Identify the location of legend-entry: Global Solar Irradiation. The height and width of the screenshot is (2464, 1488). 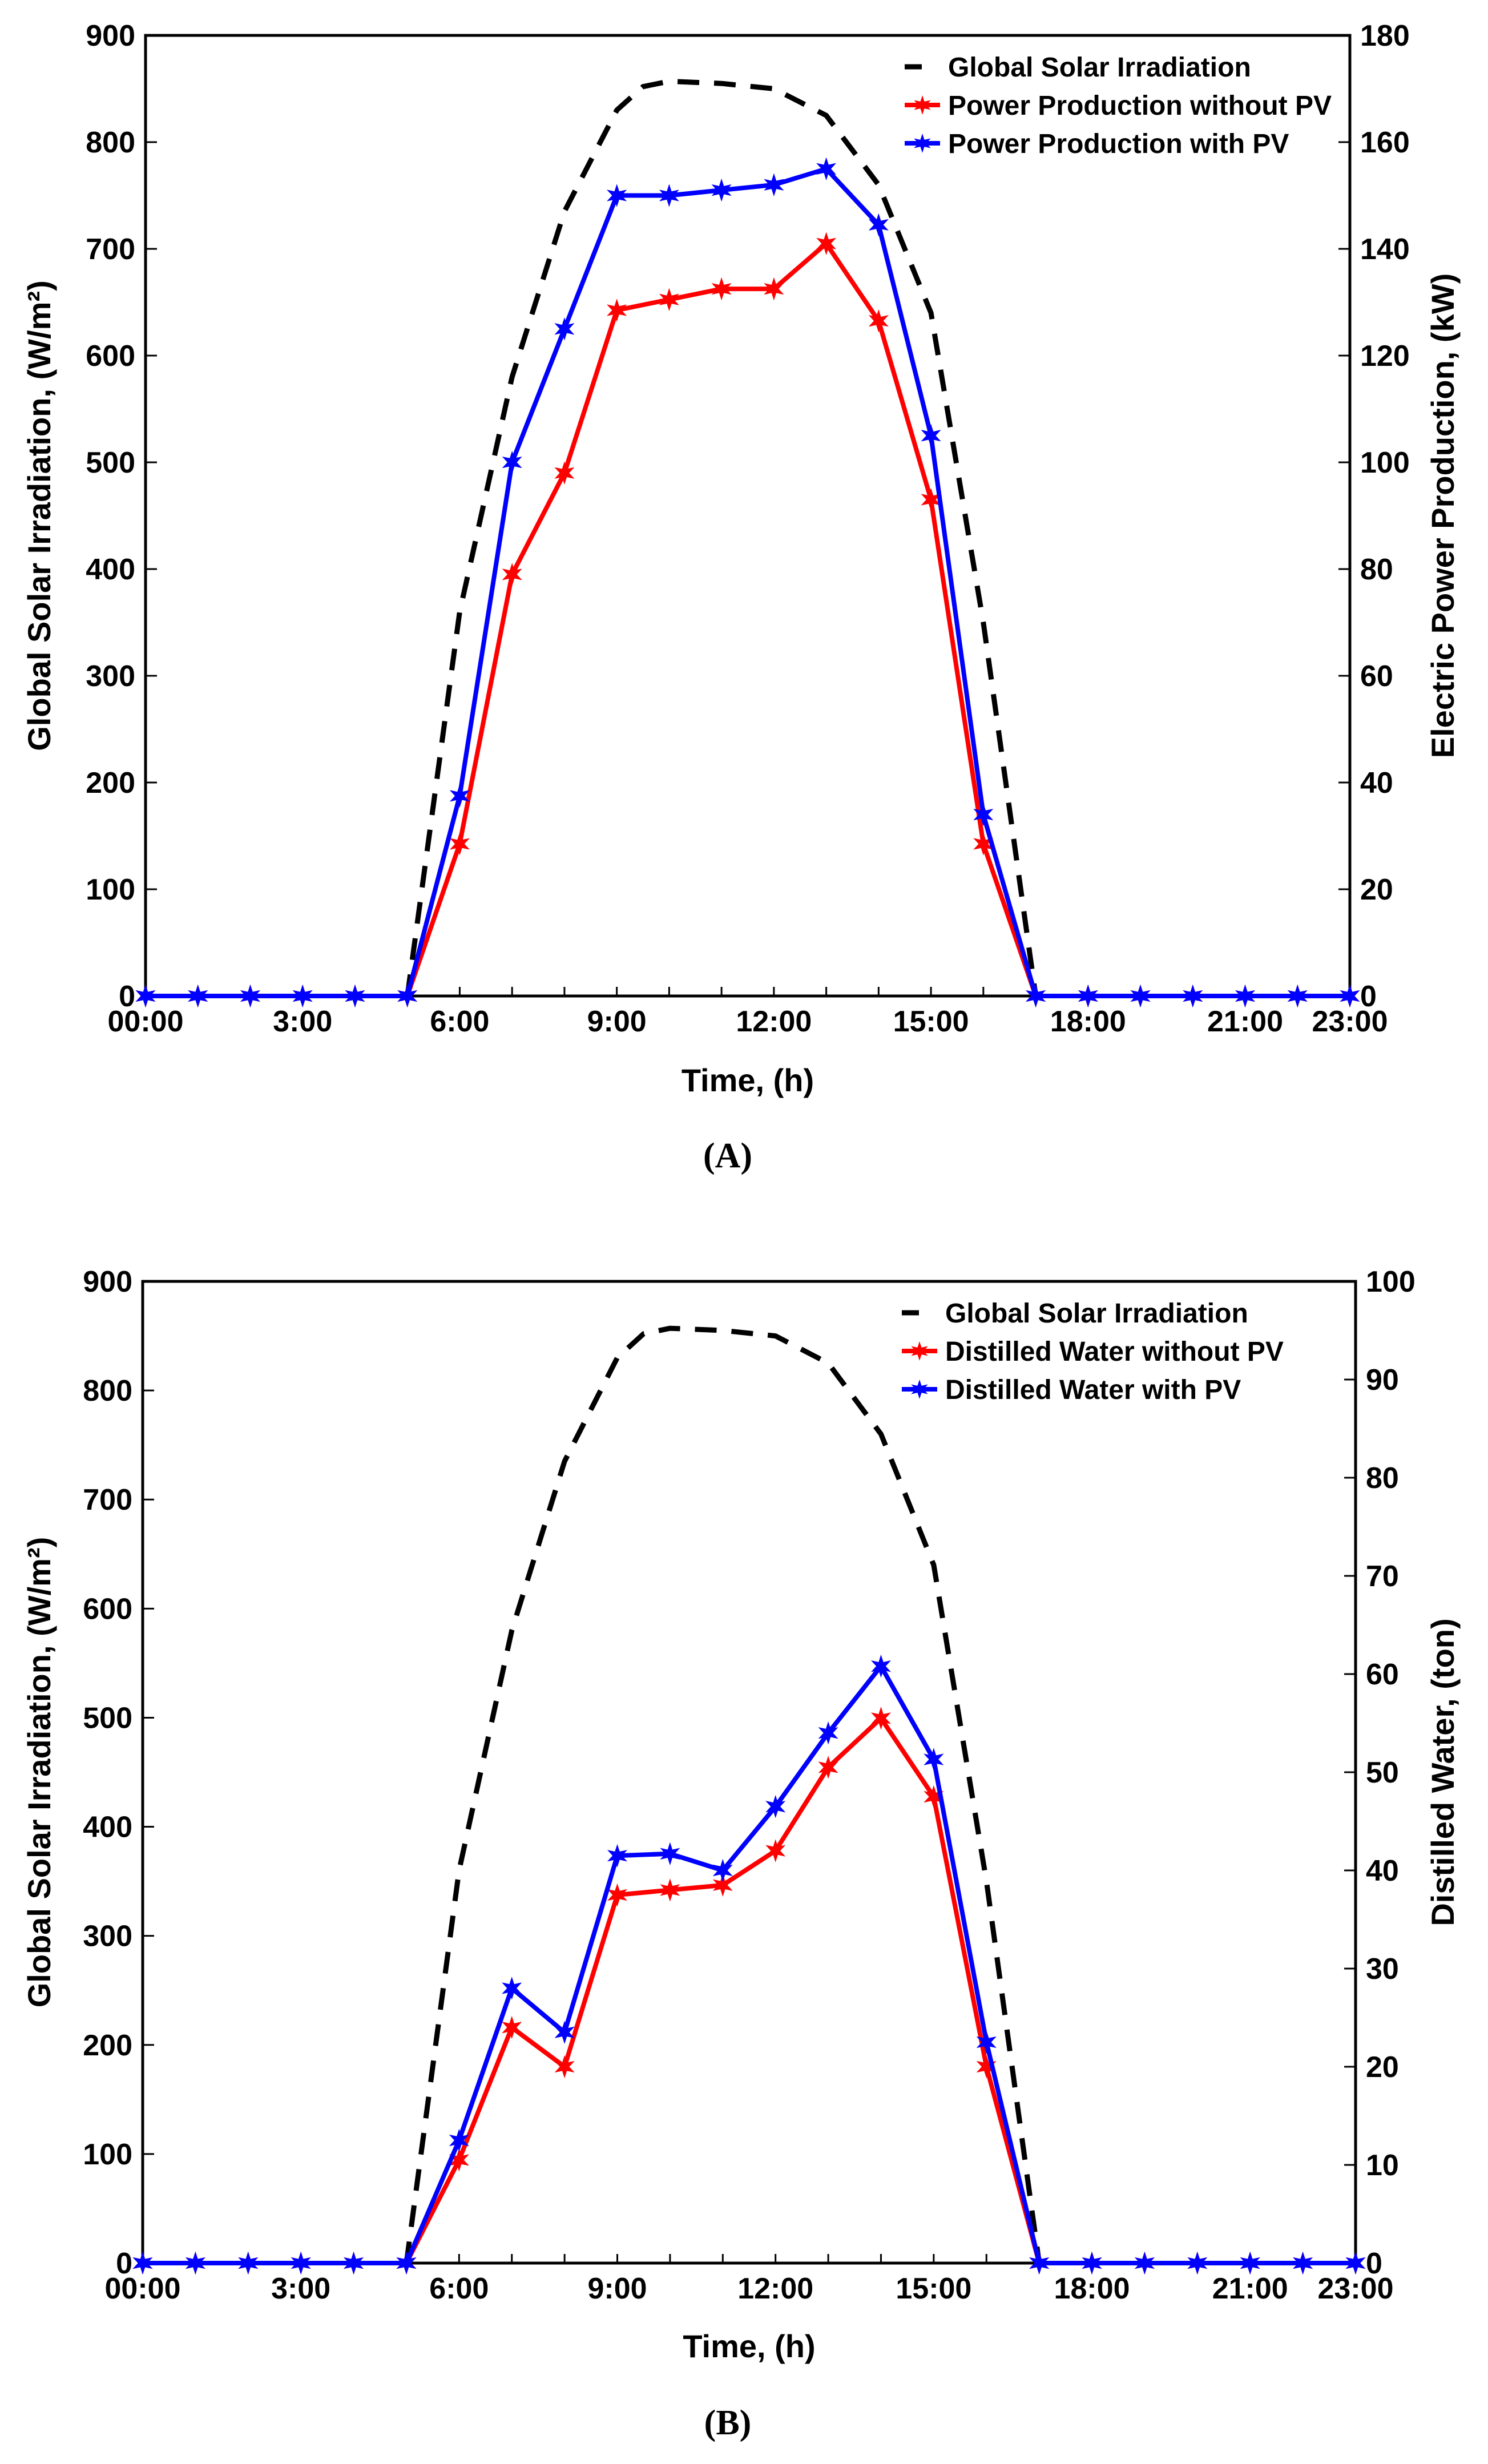
(1099, 68).